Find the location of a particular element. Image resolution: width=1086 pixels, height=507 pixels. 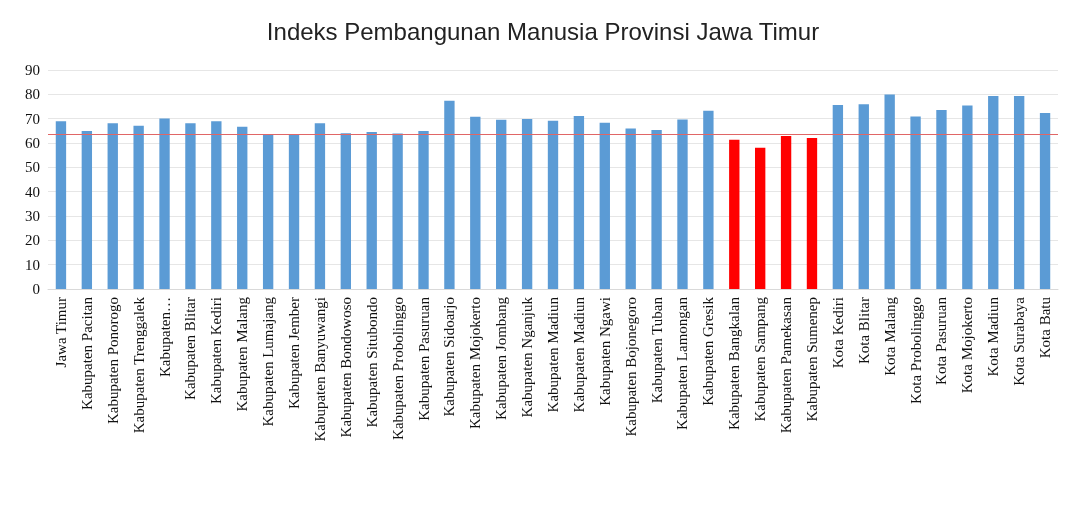

x-tick-label: Kabupaten Sumenep is located at coordinates (811, 359).